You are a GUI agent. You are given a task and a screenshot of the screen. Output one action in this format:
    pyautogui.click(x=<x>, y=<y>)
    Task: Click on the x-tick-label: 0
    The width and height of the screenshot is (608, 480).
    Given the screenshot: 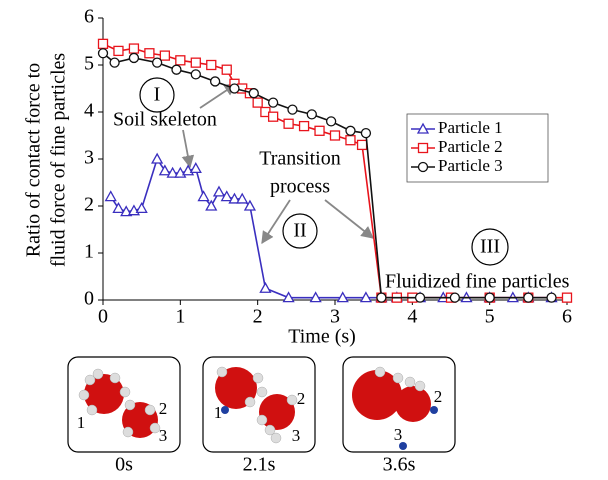 What is the action you would take?
    pyautogui.click(x=103, y=317)
    